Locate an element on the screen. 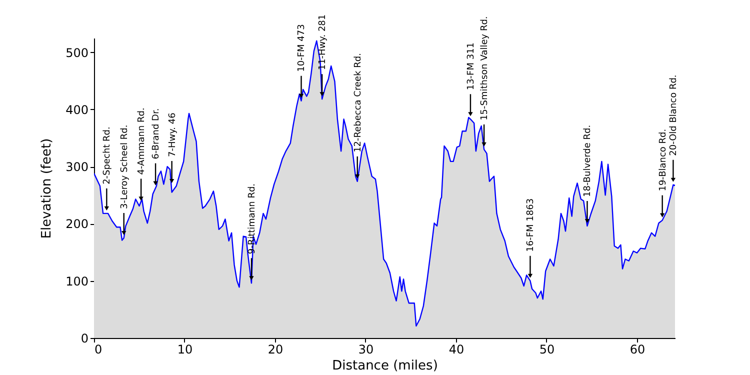 This screenshot has width=750, height=375. annotation: 10-FM 473 is located at coordinates (302, 48).